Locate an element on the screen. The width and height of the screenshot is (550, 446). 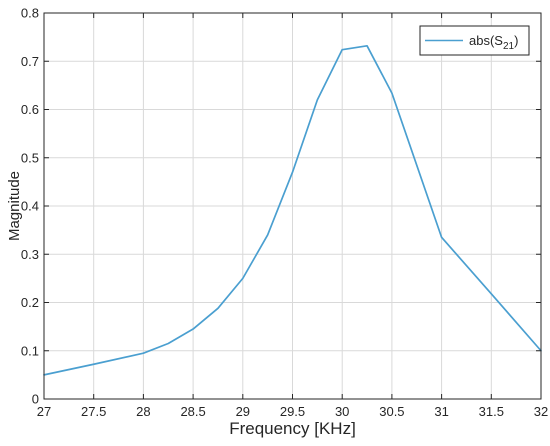
x-tick-label: 30 is located at coordinates (342, 411).